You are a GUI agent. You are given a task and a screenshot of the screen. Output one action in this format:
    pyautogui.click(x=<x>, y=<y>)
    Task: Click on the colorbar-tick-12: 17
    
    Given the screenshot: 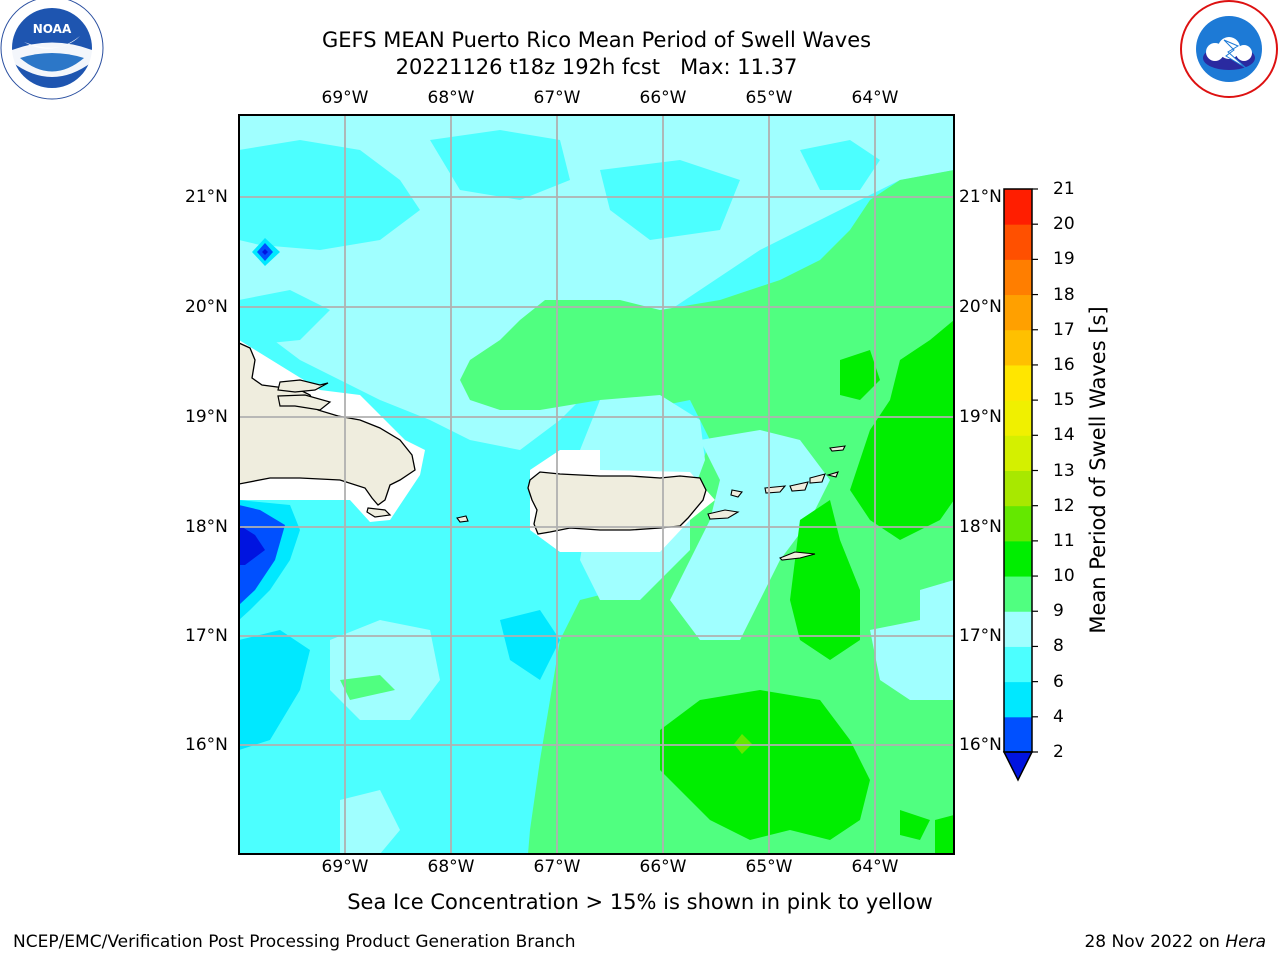 What is the action you would take?
    pyautogui.click(x=1064, y=329)
    